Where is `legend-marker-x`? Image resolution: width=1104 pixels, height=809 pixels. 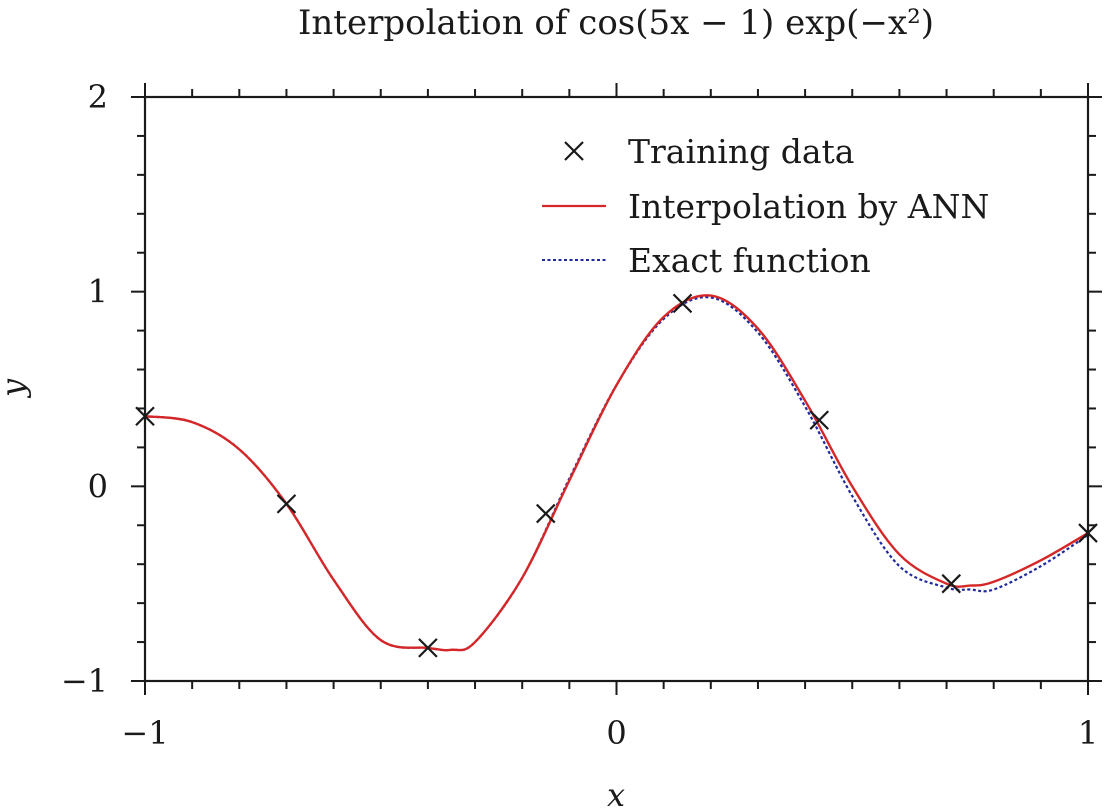 legend-marker-x is located at coordinates (574, 151).